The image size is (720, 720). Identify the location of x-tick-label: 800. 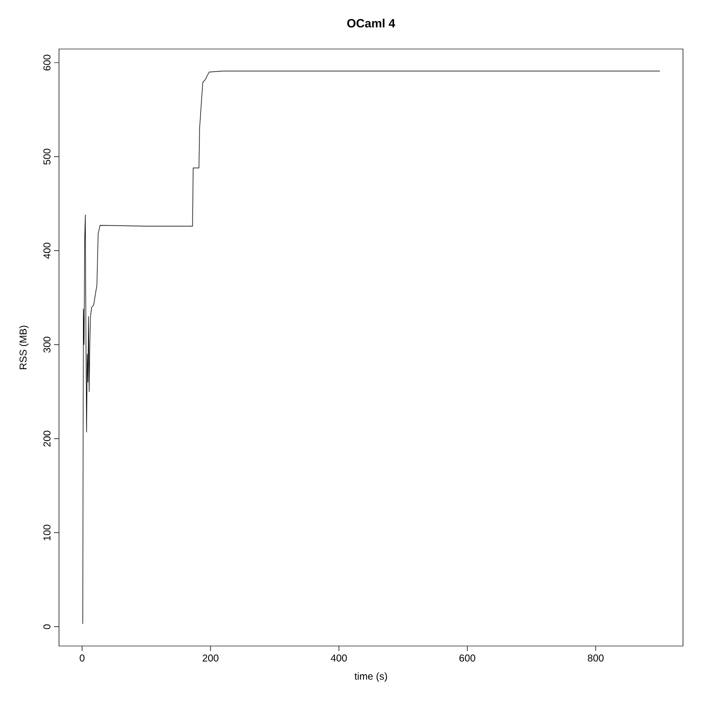
(596, 658).